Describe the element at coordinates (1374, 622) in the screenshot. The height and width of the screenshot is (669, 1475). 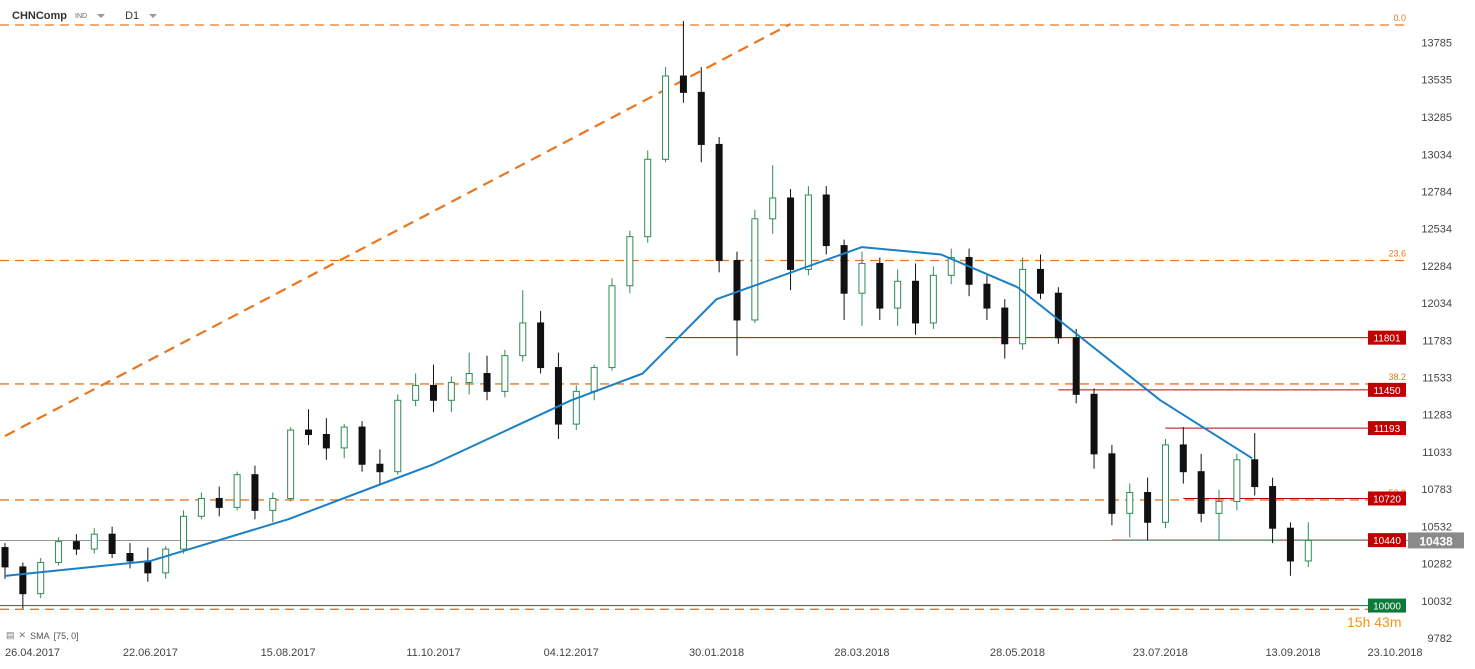
I see `candle-countdown: 15h 43m` at that location.